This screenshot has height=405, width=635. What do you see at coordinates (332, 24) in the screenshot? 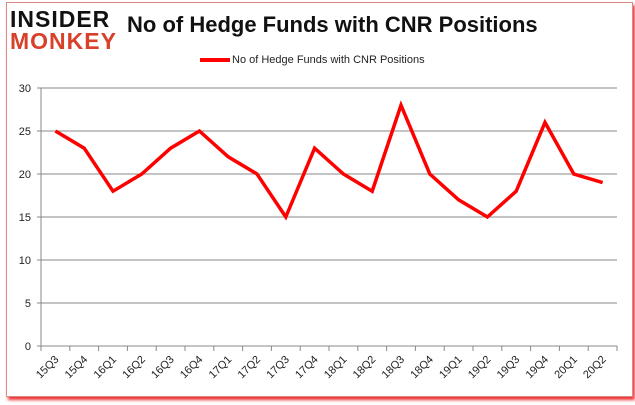
I see `chart-title: No of Hedge Funds with CNR Positions` at bounding box center [332, 24].